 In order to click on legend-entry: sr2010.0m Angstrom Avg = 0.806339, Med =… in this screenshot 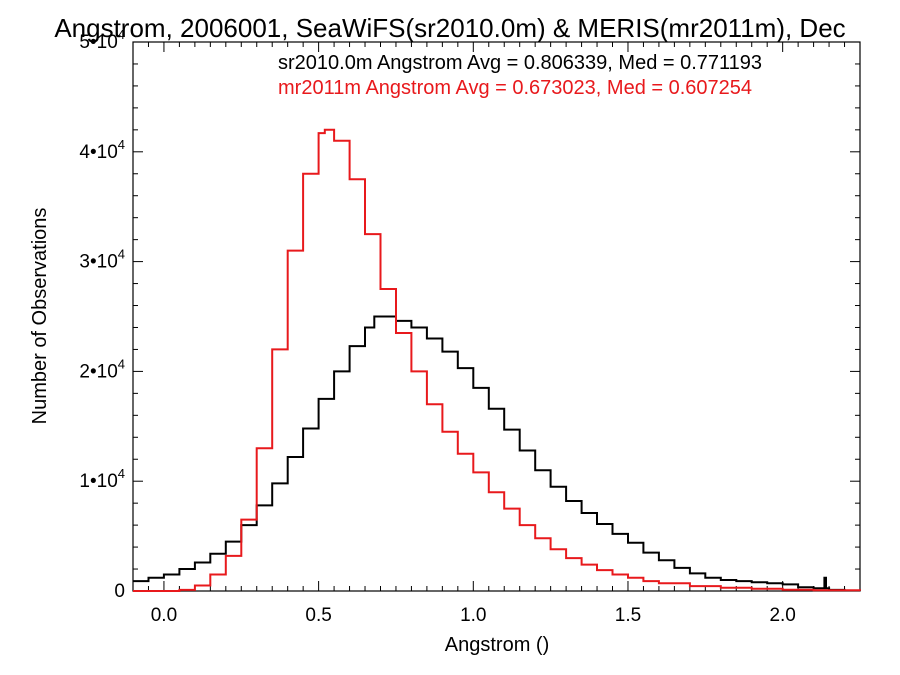, I will do `click(520, 63)`.